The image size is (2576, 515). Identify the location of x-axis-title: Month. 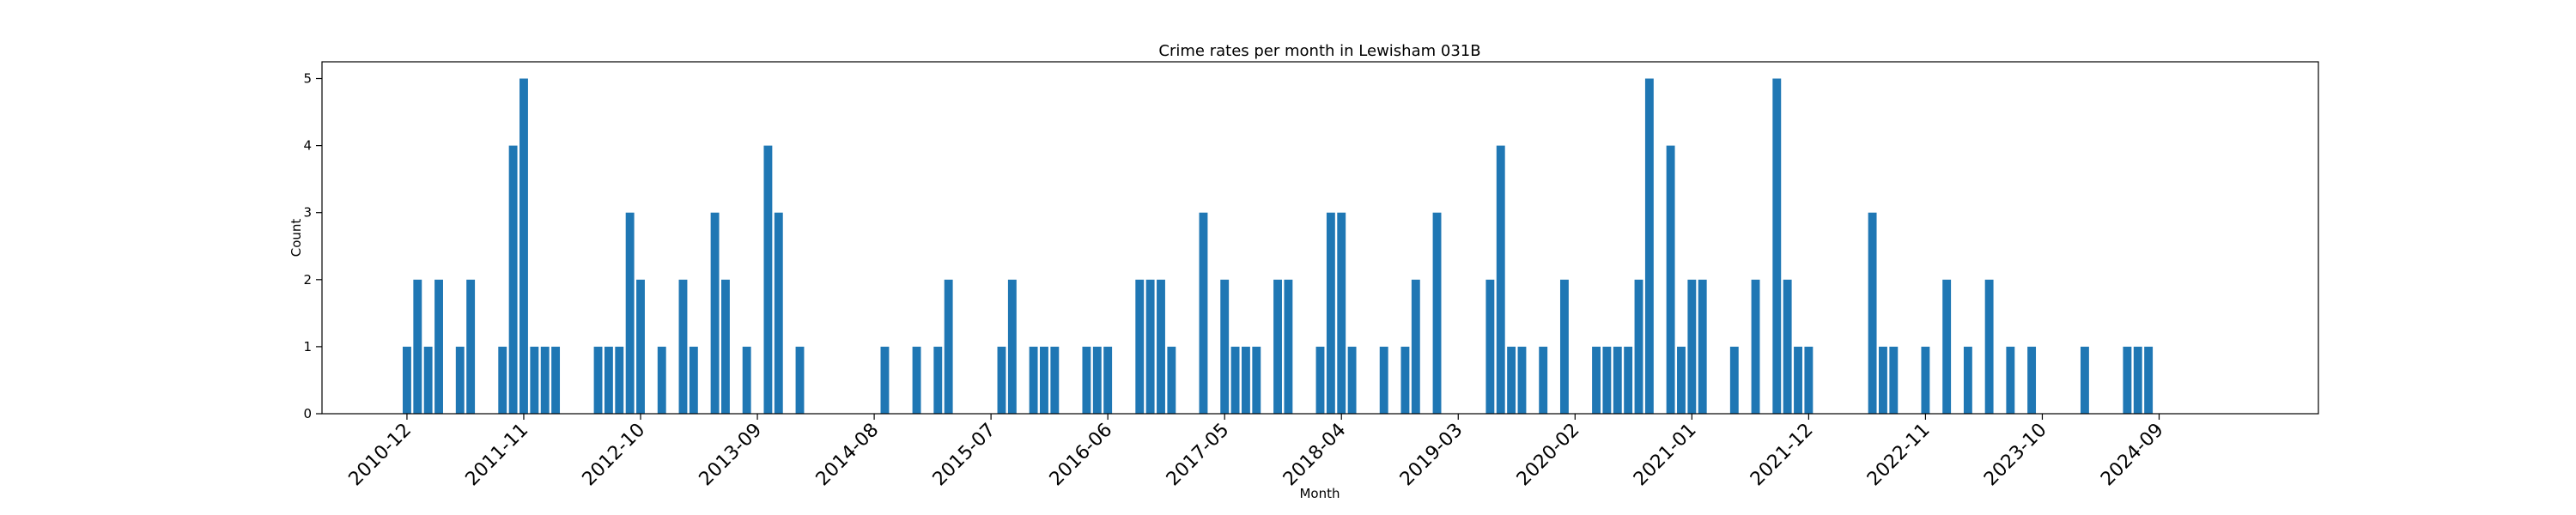
(1319, 493).